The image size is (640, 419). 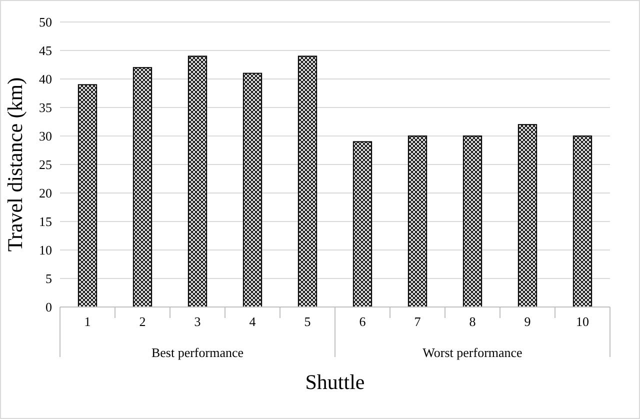 What do you see at coordinates (45, 136) in the screenshot?
I see `y-tick-label: 30` at bounding box center [45, 136].